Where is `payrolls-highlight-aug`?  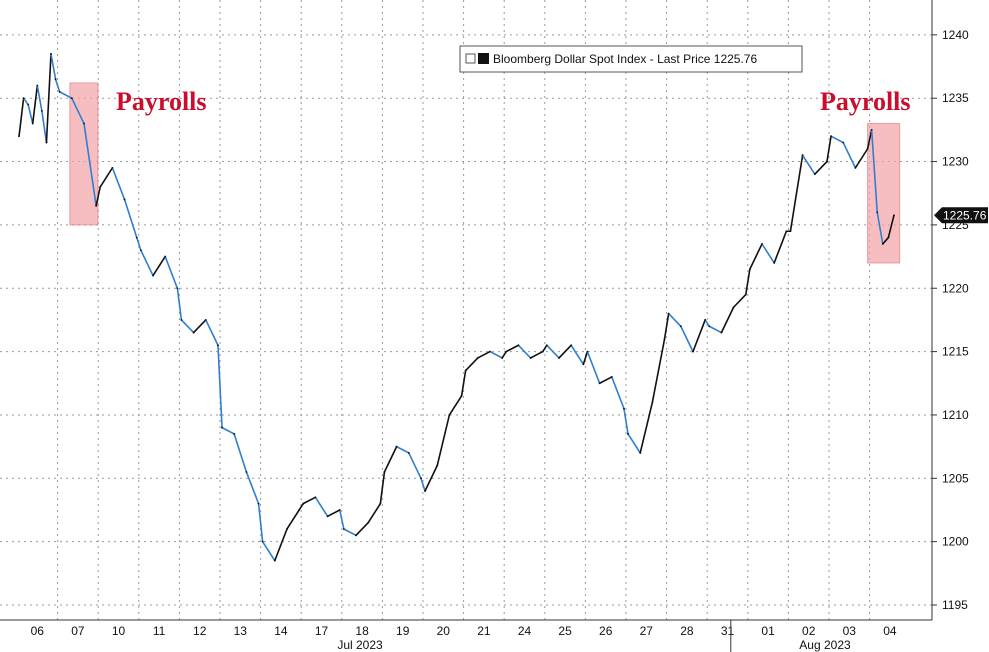 payrolls-highlight-aug is located at coordinates (884, 193).